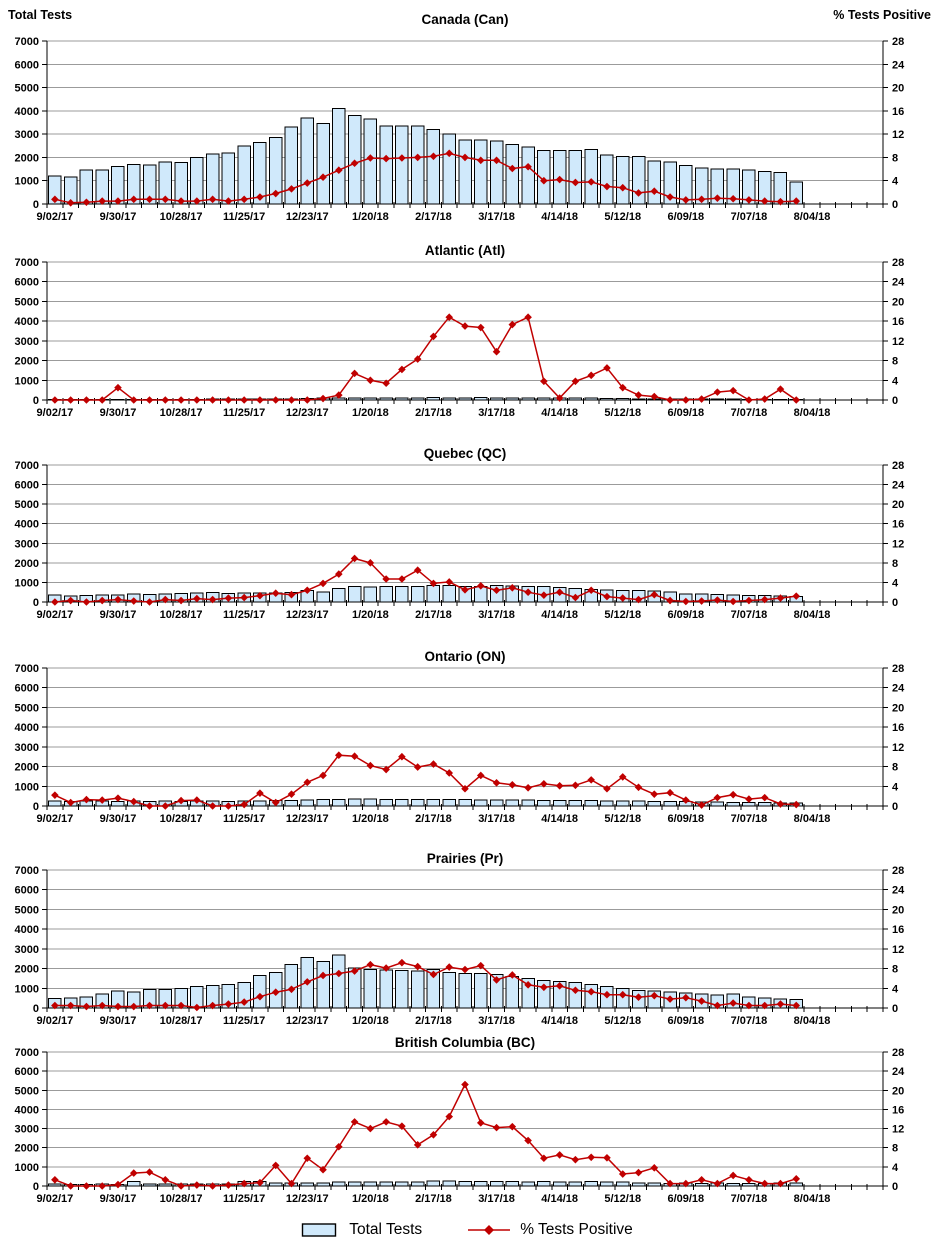 The image size is (934, 1257). I want to click on x-tick-label: 3/17/18, so click(496, 1021).